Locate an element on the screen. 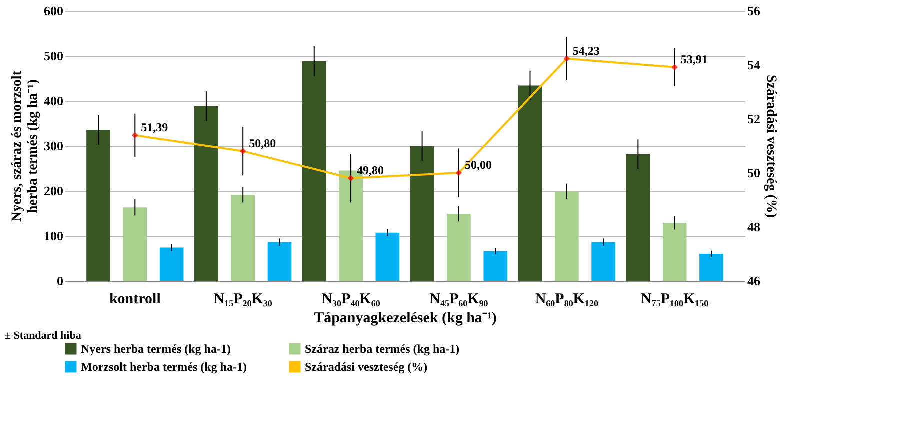  y-tick-label: 300 is located at coordinates (54, 146).